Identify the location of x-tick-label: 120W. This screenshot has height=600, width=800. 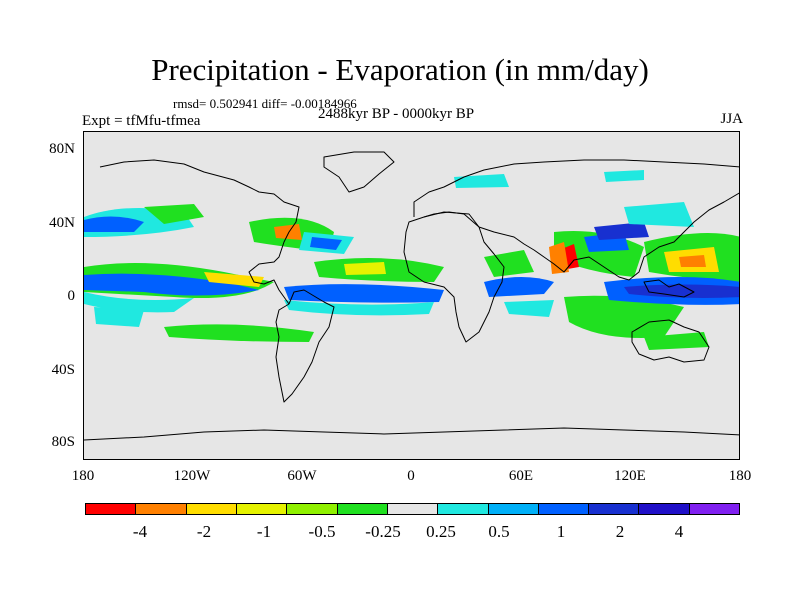
(192, 476).